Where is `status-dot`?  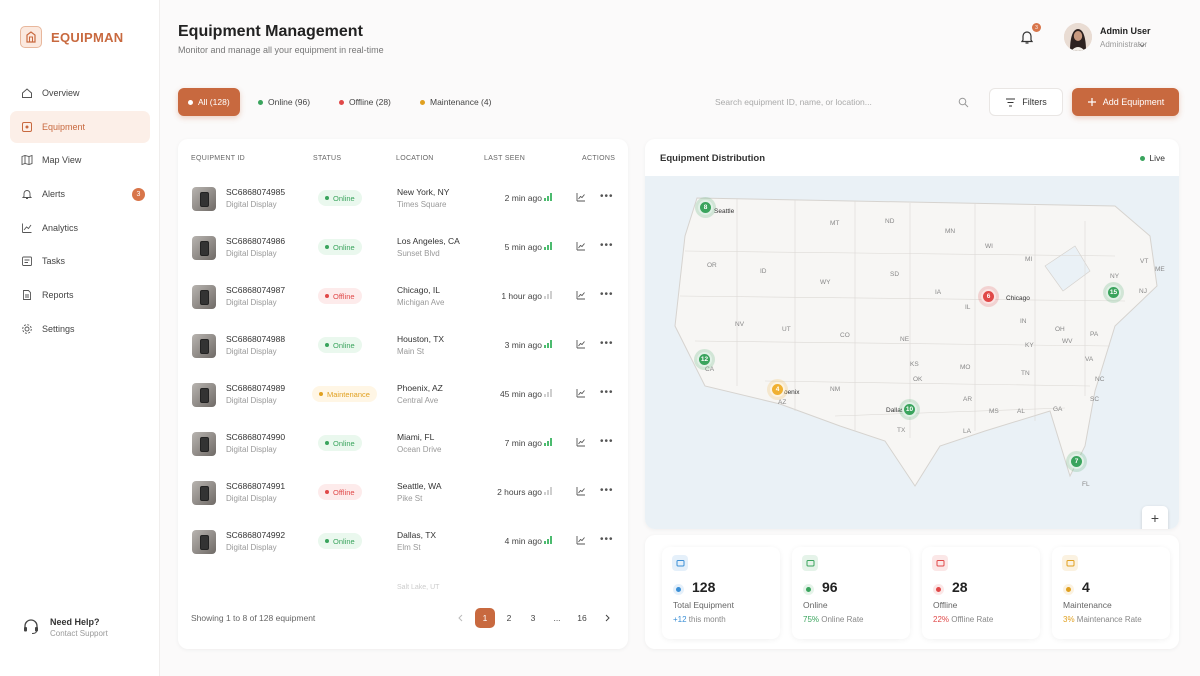 status-dot is located at coordinates (327, 443).